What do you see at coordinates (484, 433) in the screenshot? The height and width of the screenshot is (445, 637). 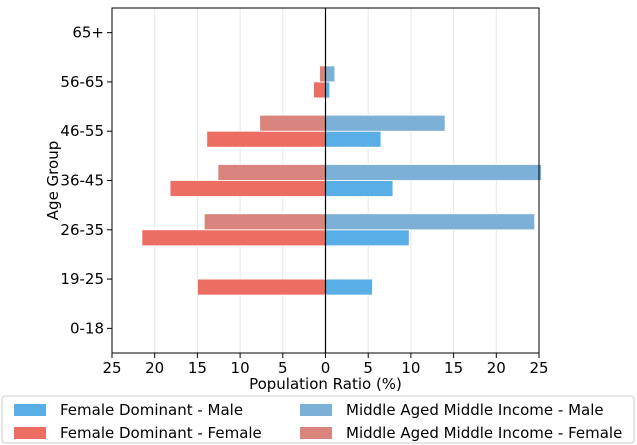 I see `legend-label: Middle Aged Middle Income - Female` at bounding box center [484, 433].